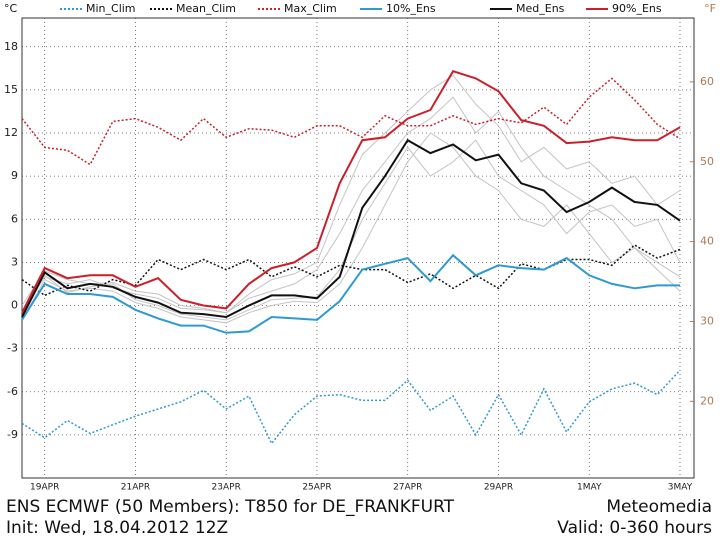  I want to click on y-tick-label: 18, so click(11, 46).